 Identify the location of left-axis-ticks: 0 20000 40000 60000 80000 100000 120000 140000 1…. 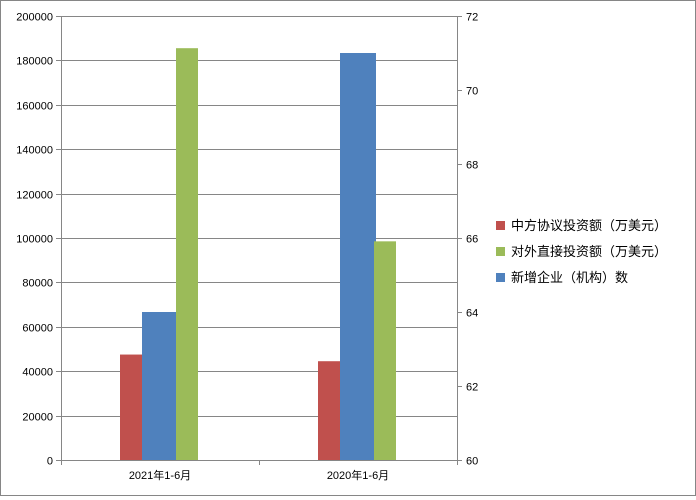
(38, 240).